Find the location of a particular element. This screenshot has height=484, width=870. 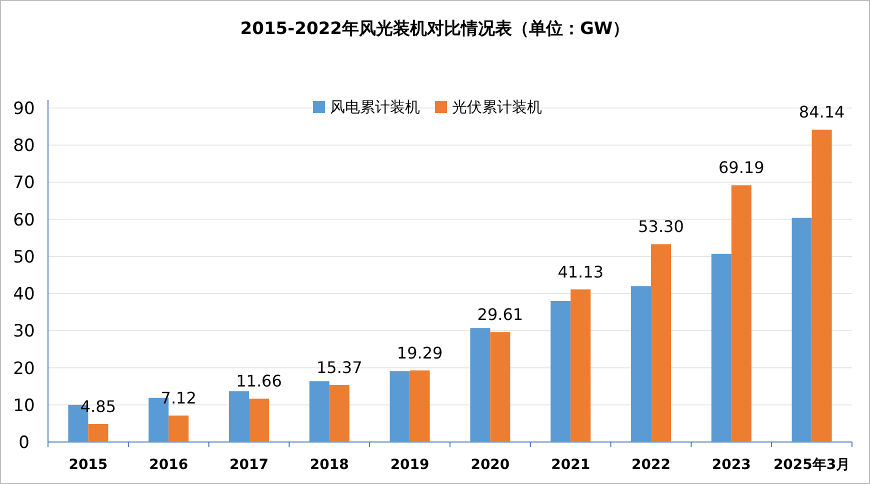

y-tick-label: 10 is located at coordinates (24, 406).